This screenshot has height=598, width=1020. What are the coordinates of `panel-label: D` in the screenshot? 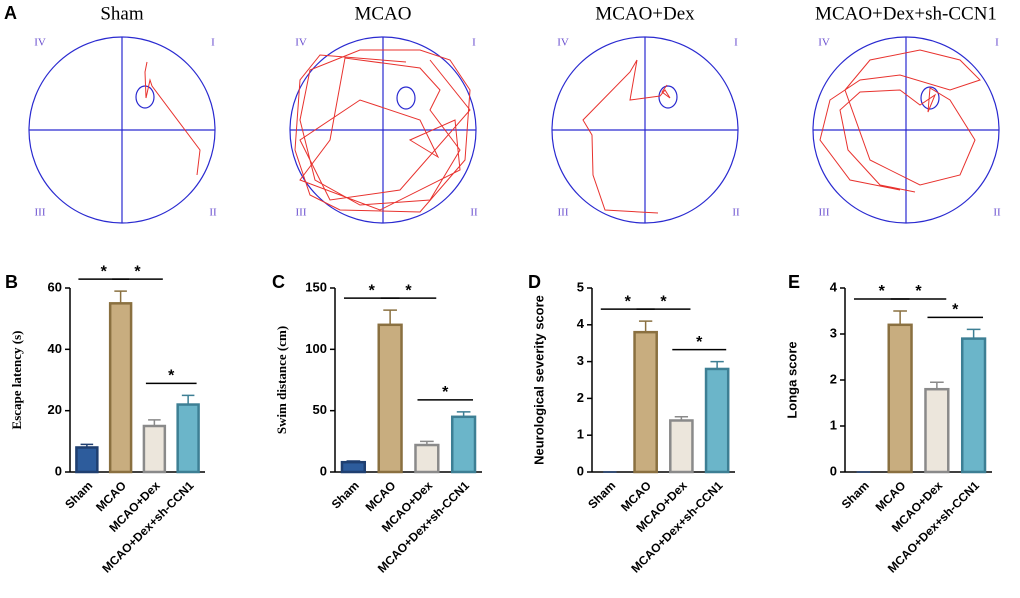 It's located at (534, 282).